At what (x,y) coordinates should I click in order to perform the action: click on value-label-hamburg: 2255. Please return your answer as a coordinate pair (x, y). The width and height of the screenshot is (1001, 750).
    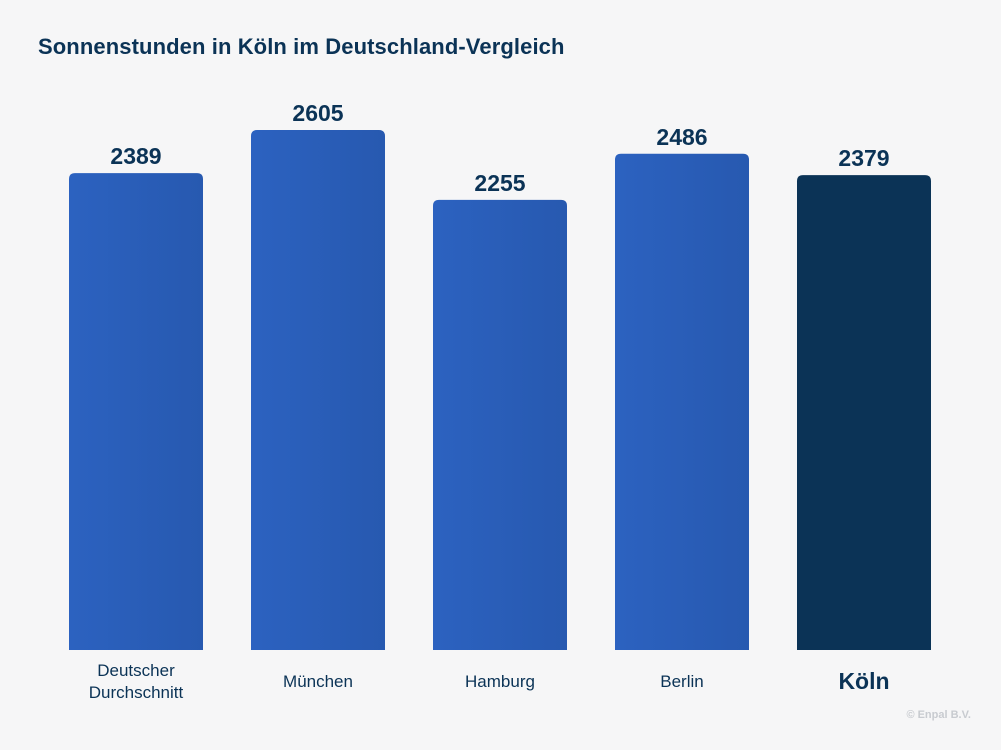
    Looking at the image, I should click on (499, 183).